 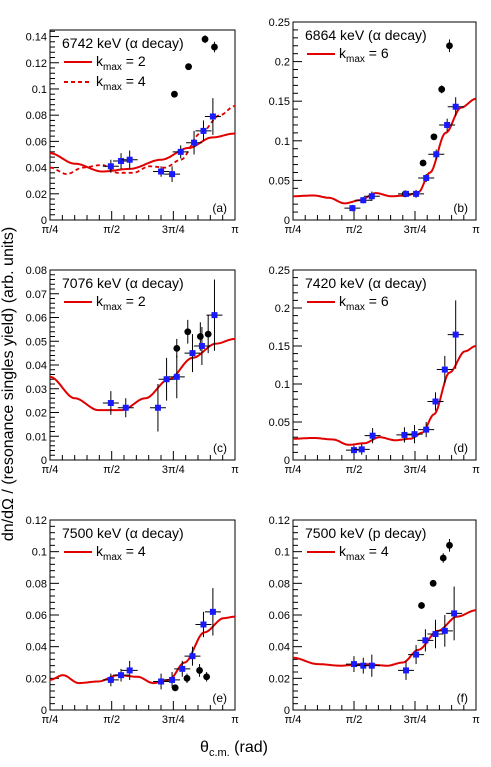 What do you see at coordinates (36, 271) in the screenshot?
I see `y-tick-label: 0.08` at bounding box center [36, 271].